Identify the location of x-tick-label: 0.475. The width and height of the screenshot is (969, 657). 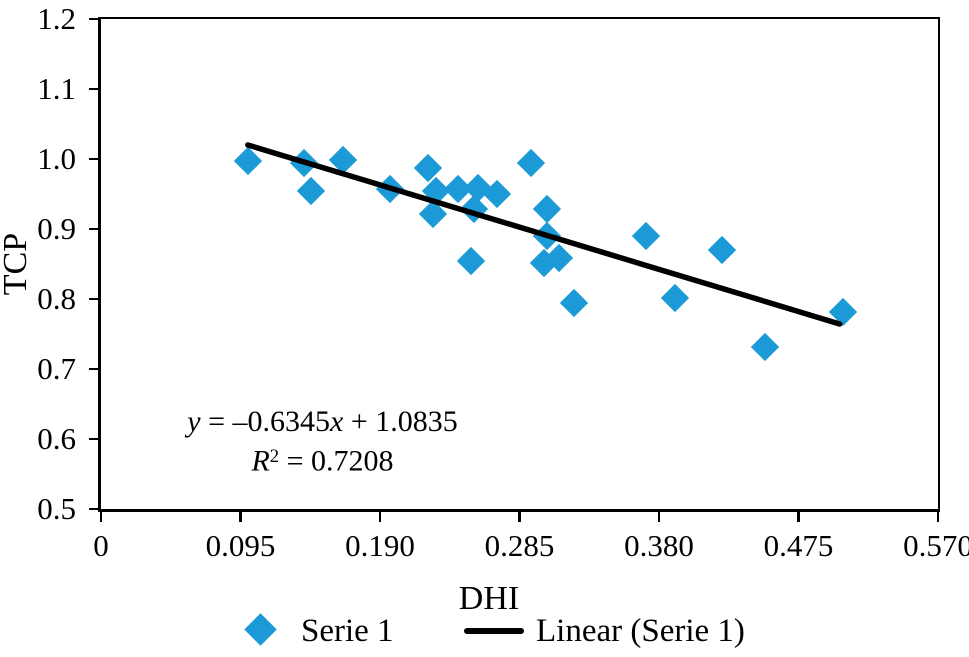
(798, 545).